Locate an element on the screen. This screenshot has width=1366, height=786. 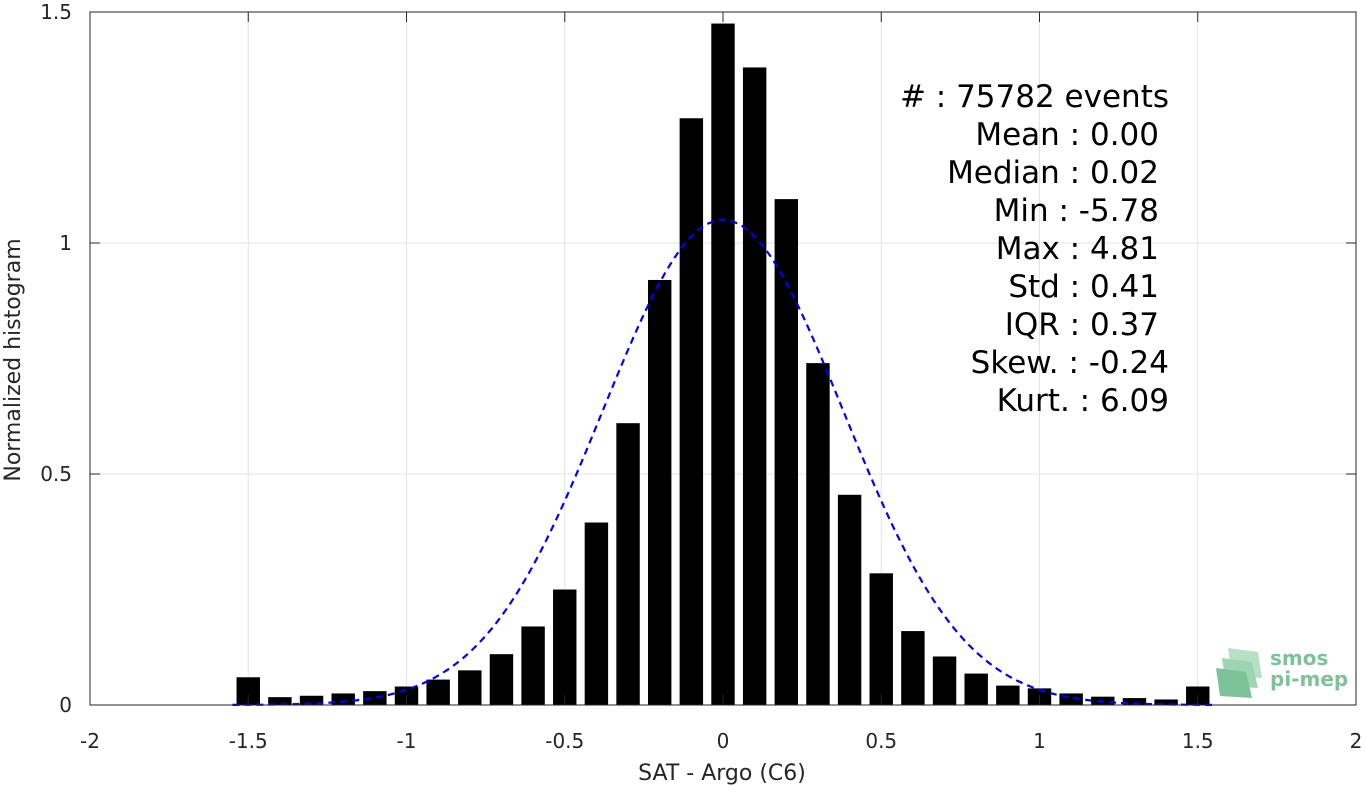
y-tick-label: 0 is located at coordinates (65, 705).